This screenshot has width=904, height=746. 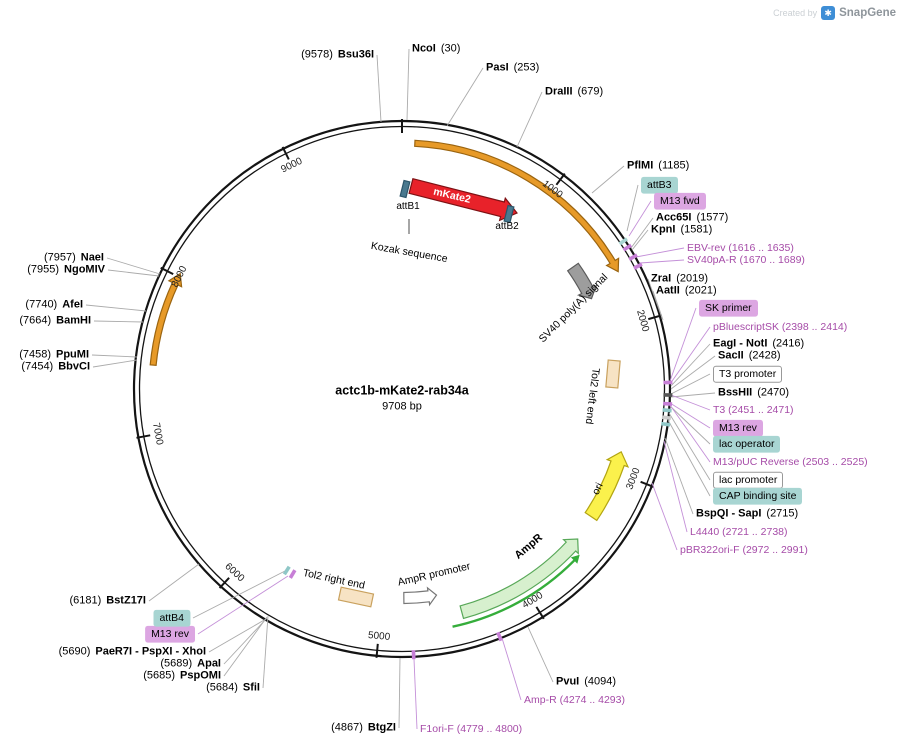 I want to click on feature-upstream-gold-arc, so click(x=517, y=206).